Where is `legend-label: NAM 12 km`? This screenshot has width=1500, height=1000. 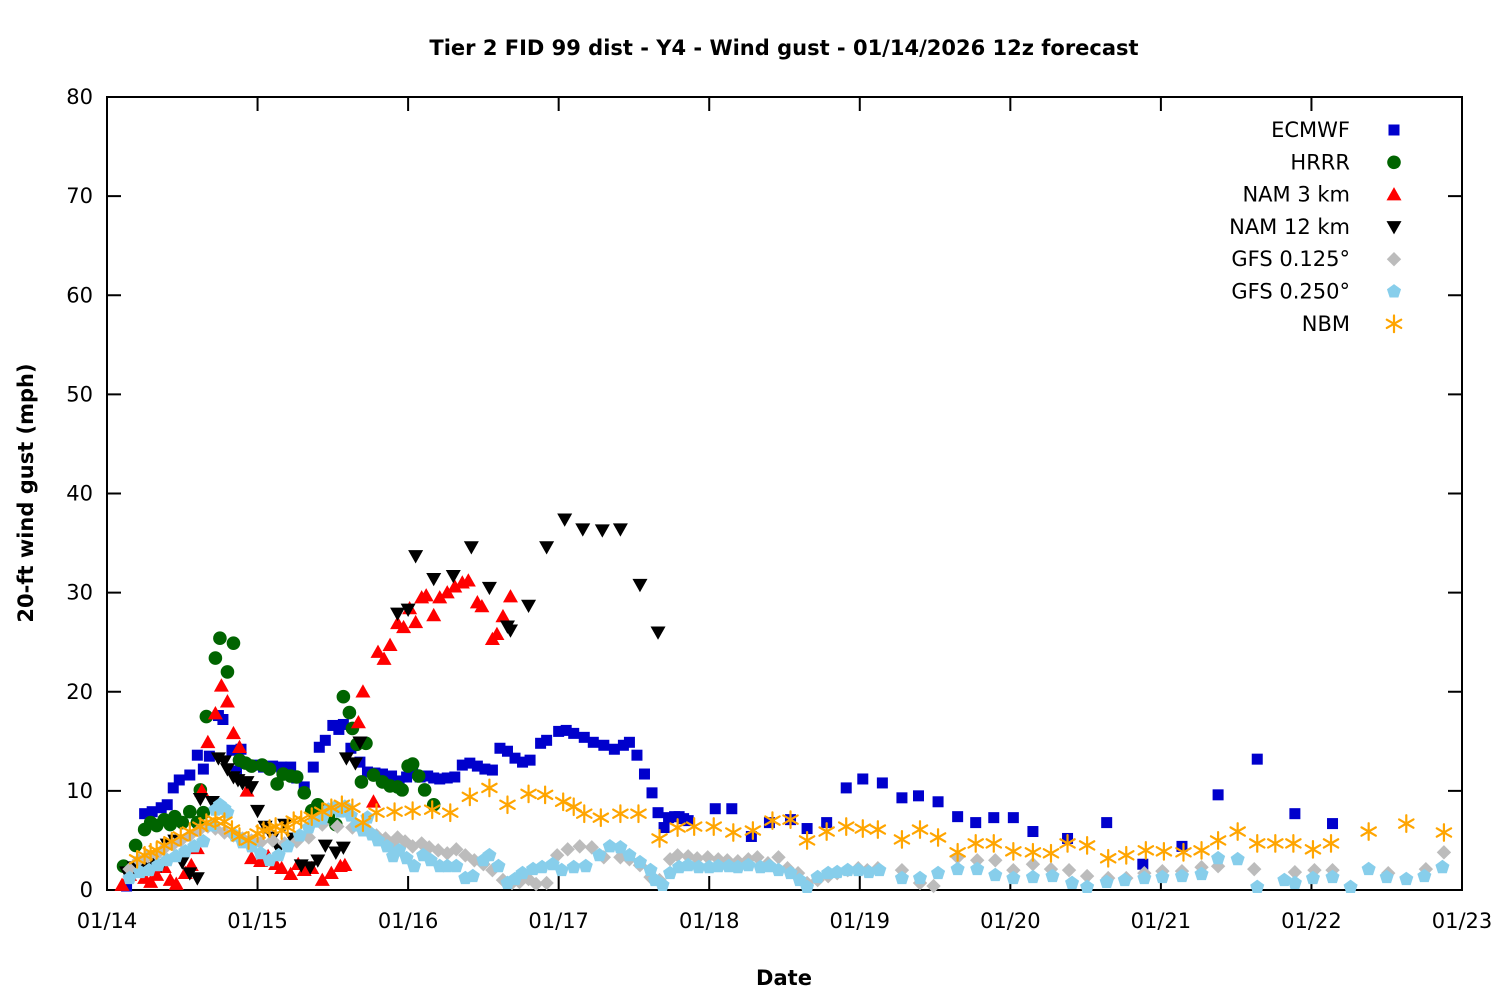 legend-label: NAM 12 km is located at coordinates (1289, 227).